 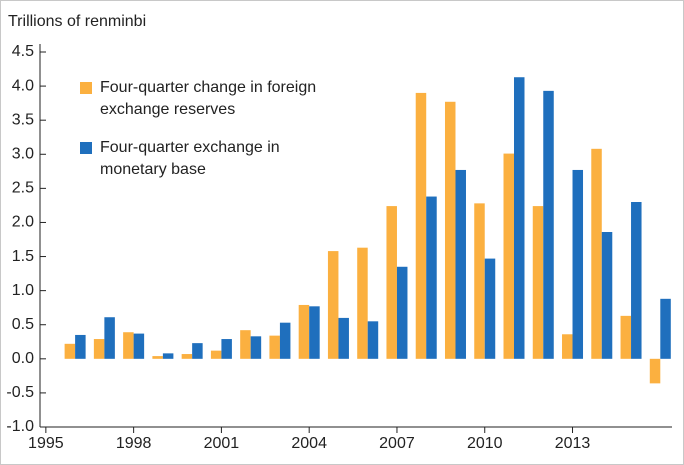 I want to click on x-tick-label: 2013, so click(x=573, y=443).